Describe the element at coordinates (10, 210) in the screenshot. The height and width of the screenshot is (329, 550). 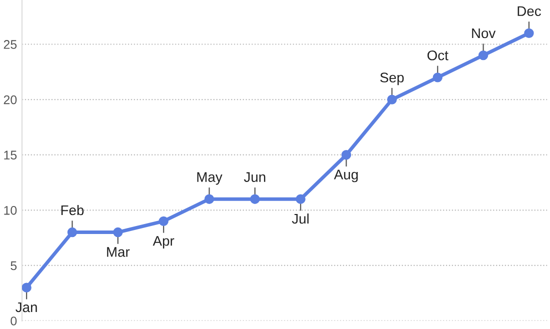
I see `y-tick-label: 10` at that location.